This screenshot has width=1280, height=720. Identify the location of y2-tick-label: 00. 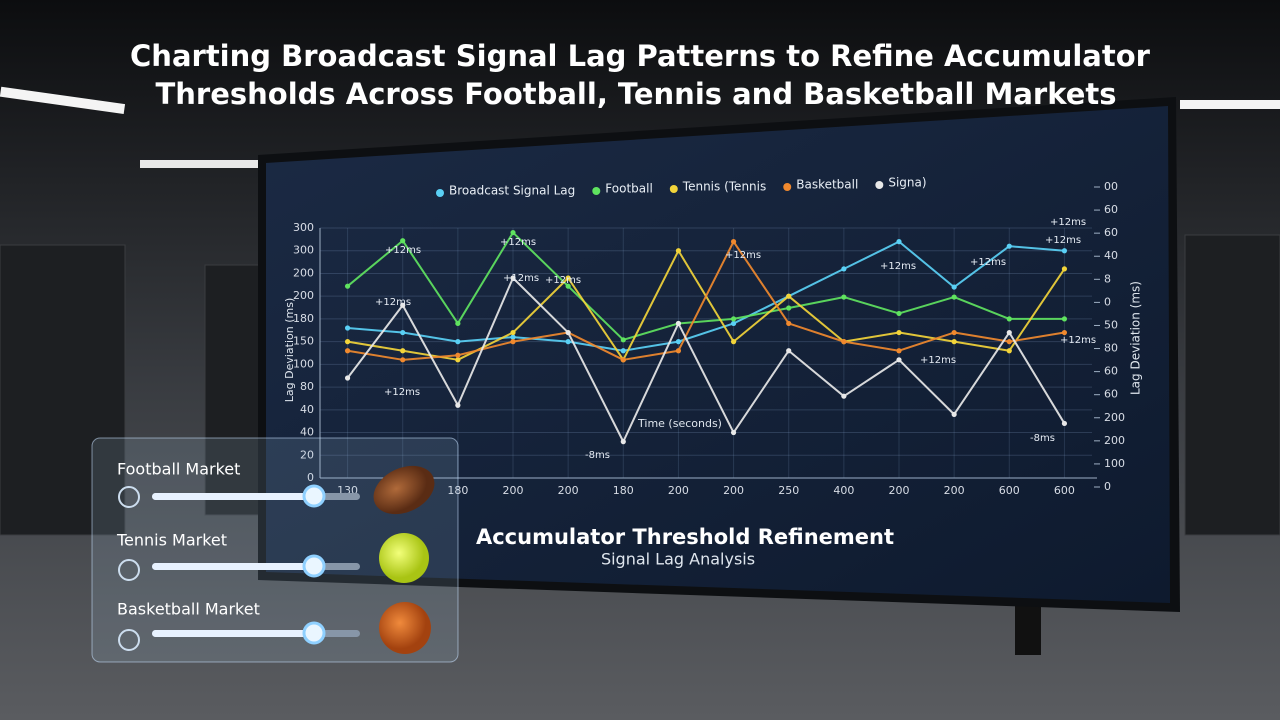
(1111, 186).